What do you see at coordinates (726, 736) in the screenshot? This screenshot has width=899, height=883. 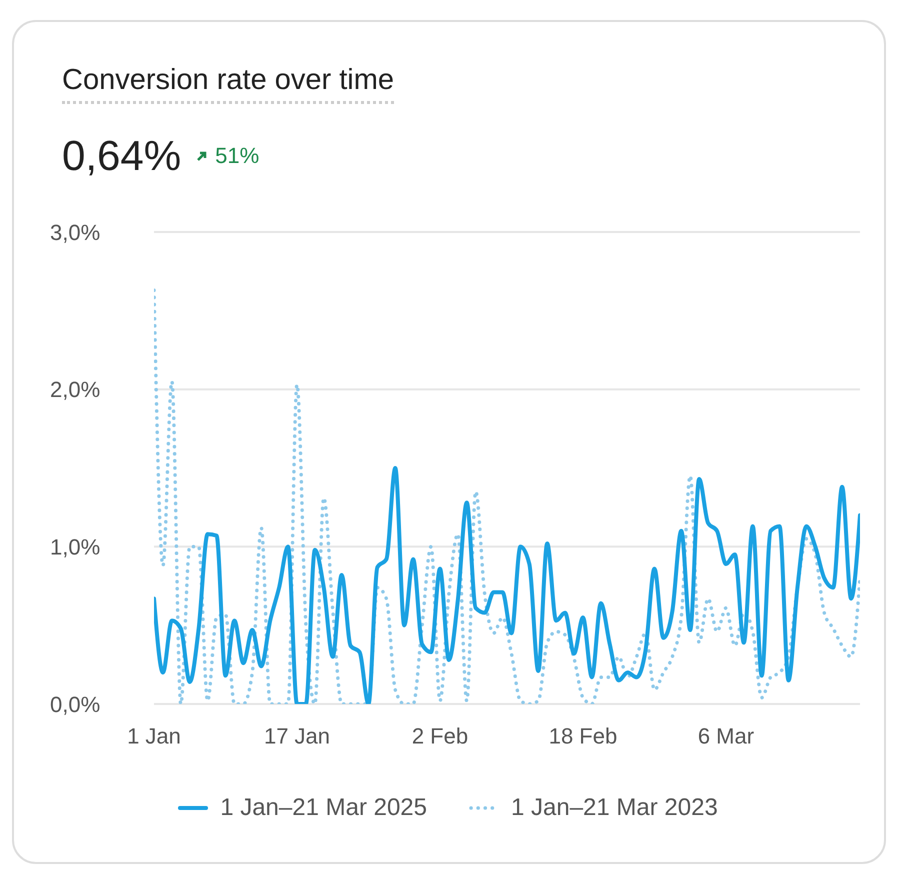 I see `x-tick-label: 6 Mar` at bounding box center [726, 736].